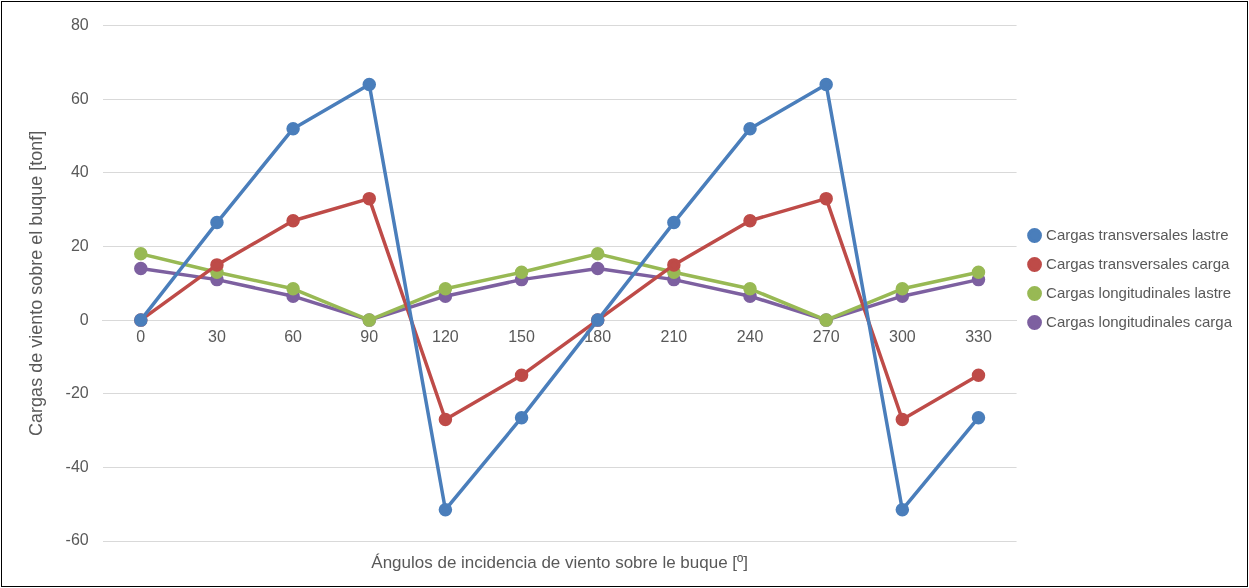  Describe the element at coordinates (1137, 234) in the screenshot. I see `legend-label: Cargas transversales lastre` at that location.